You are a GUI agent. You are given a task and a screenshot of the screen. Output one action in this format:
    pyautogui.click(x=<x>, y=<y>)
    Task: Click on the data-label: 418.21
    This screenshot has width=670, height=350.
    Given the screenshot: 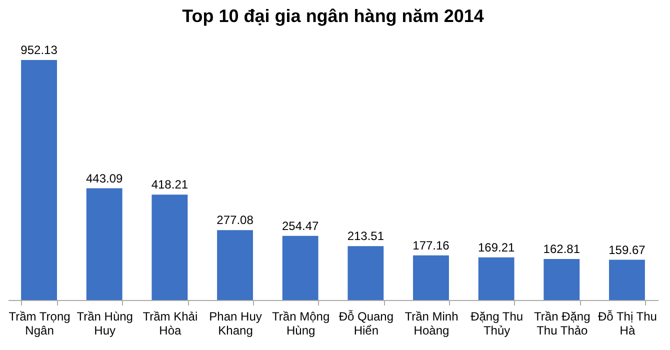 What is the action you would take?
    pyautogui.click(x=169, y=185)
    